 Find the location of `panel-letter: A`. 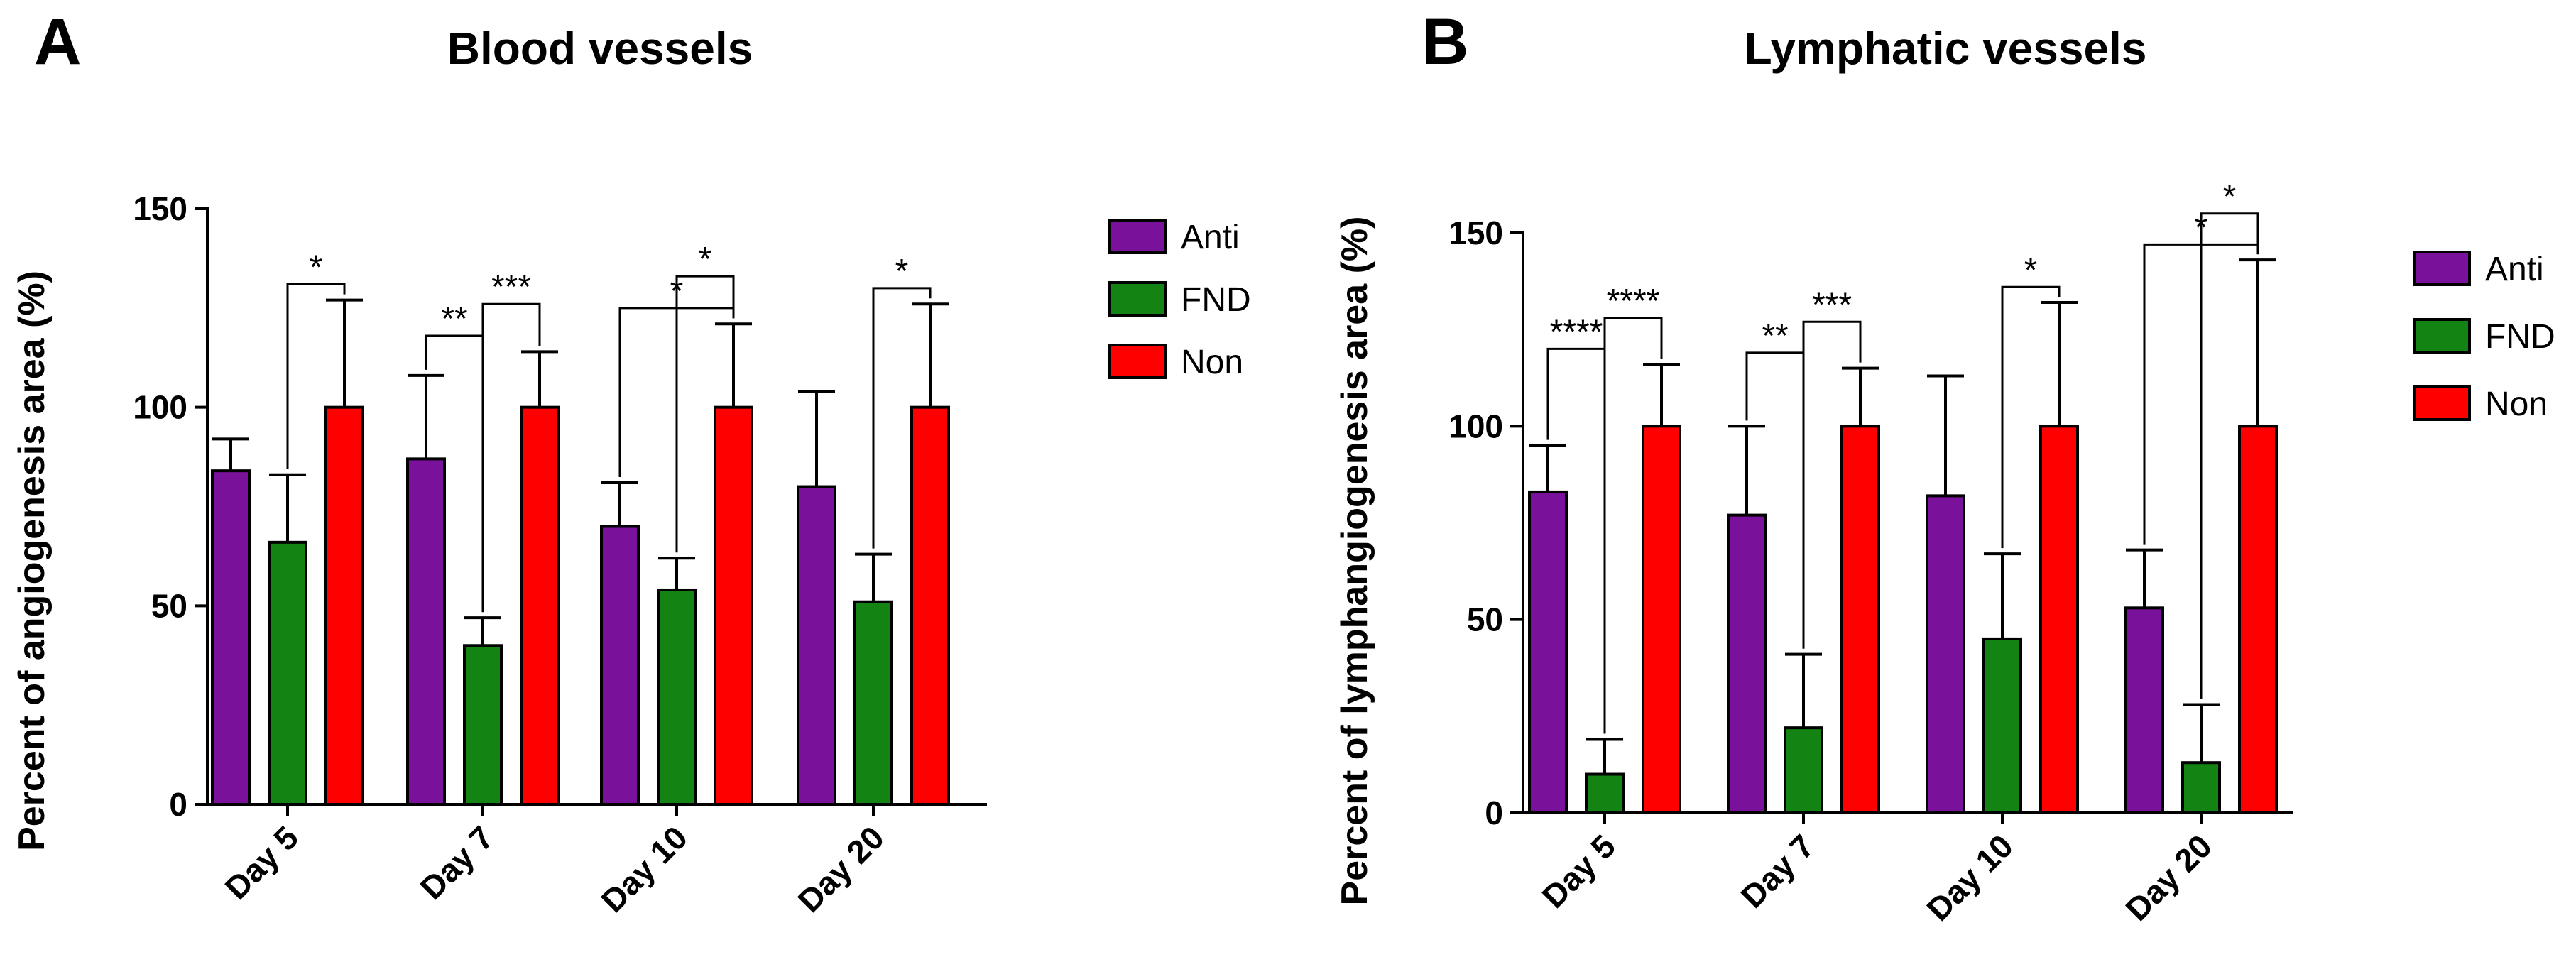

panel-letter: A is located at coordinates (57, 42).